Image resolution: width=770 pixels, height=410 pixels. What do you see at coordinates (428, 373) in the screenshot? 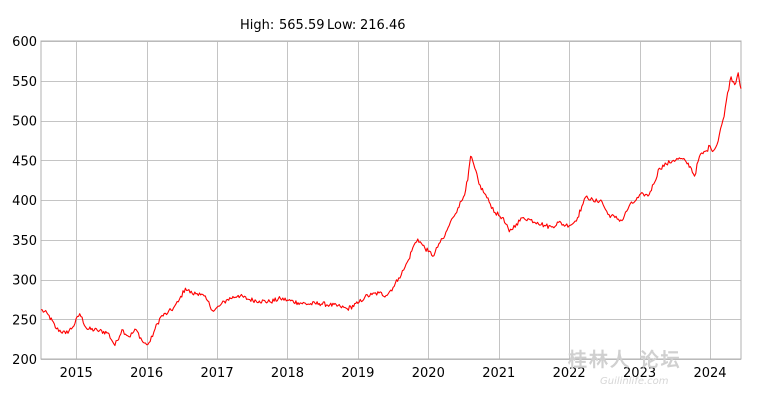
I see `x-tick-label: 2020` at bounding box center [428, 373].